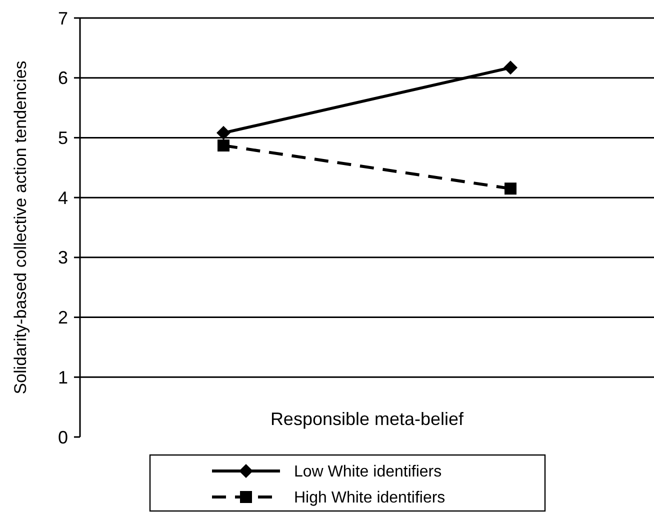  Describe the element at coordinates (63, 18) in the screenshot. I see `y-tick-label: 7` at that location.